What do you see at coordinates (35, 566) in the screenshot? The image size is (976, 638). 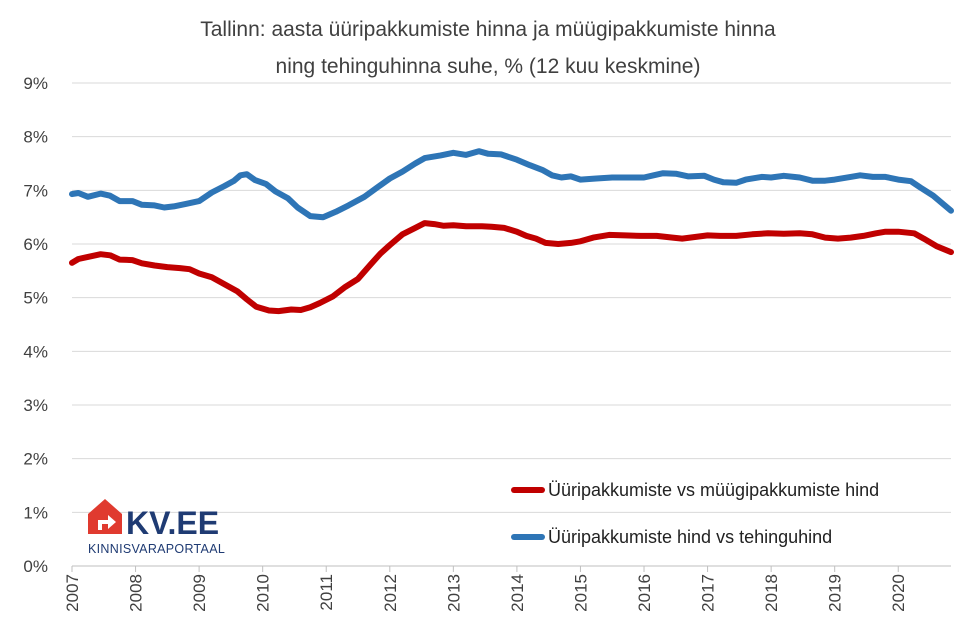 I see `y-tick-label: 0%` at bounding box center [35, 566].